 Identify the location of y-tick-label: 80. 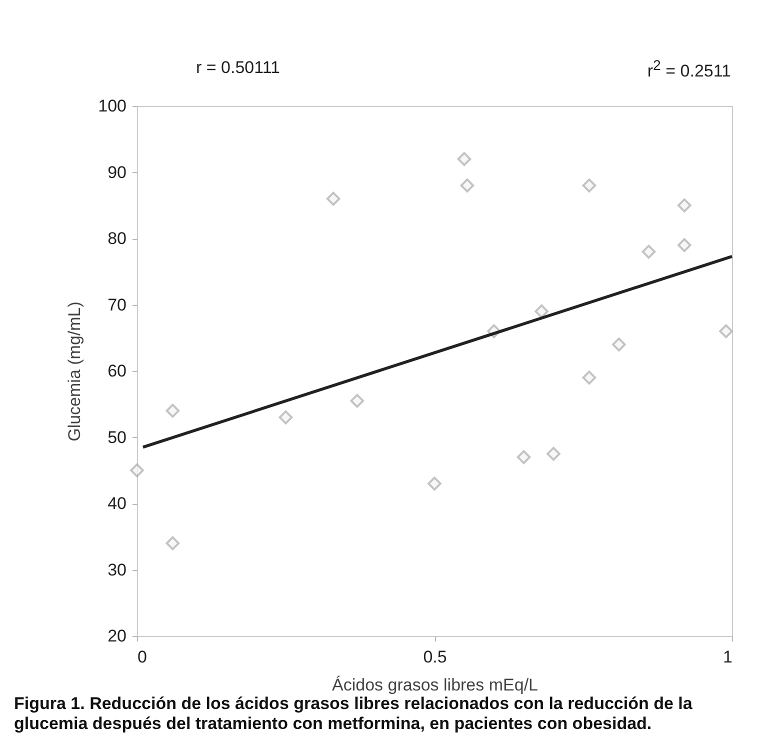
(117, 238).